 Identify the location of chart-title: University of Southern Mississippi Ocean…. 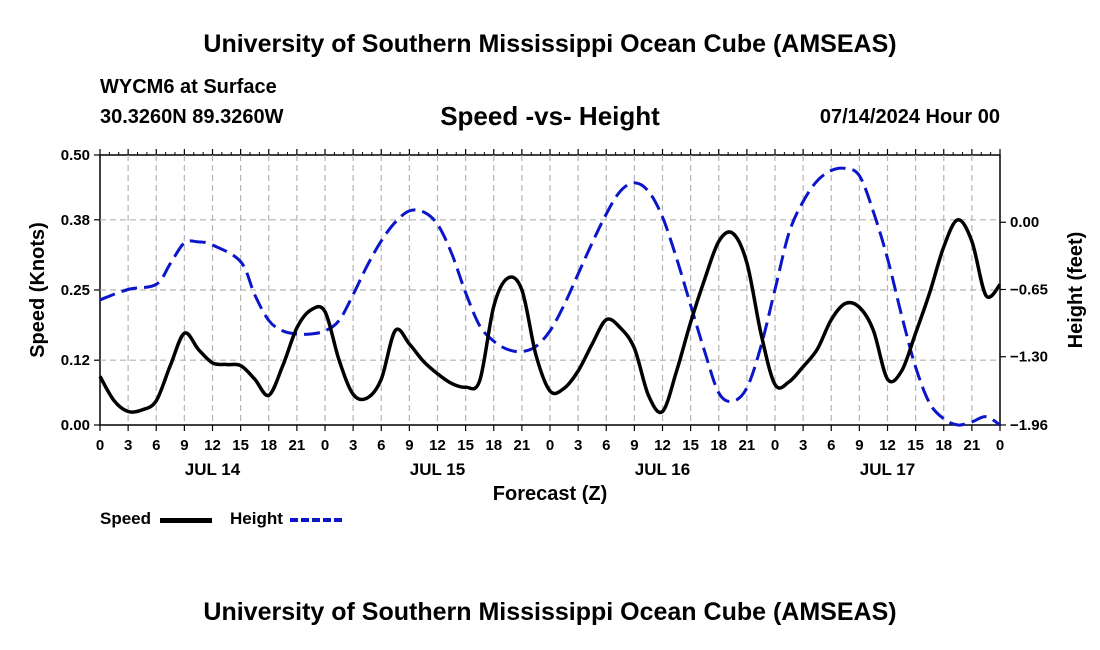
(550, 44).